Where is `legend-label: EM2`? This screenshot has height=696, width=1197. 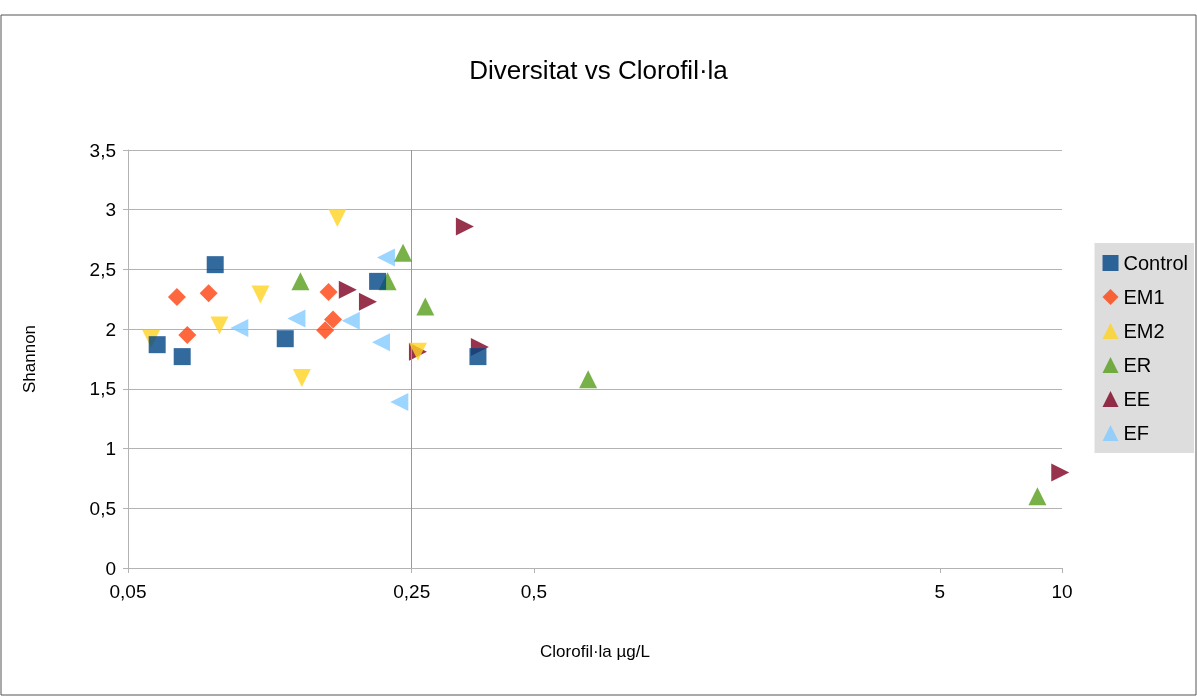
legend-label: EM2 is located at coordinates (1144, 331).